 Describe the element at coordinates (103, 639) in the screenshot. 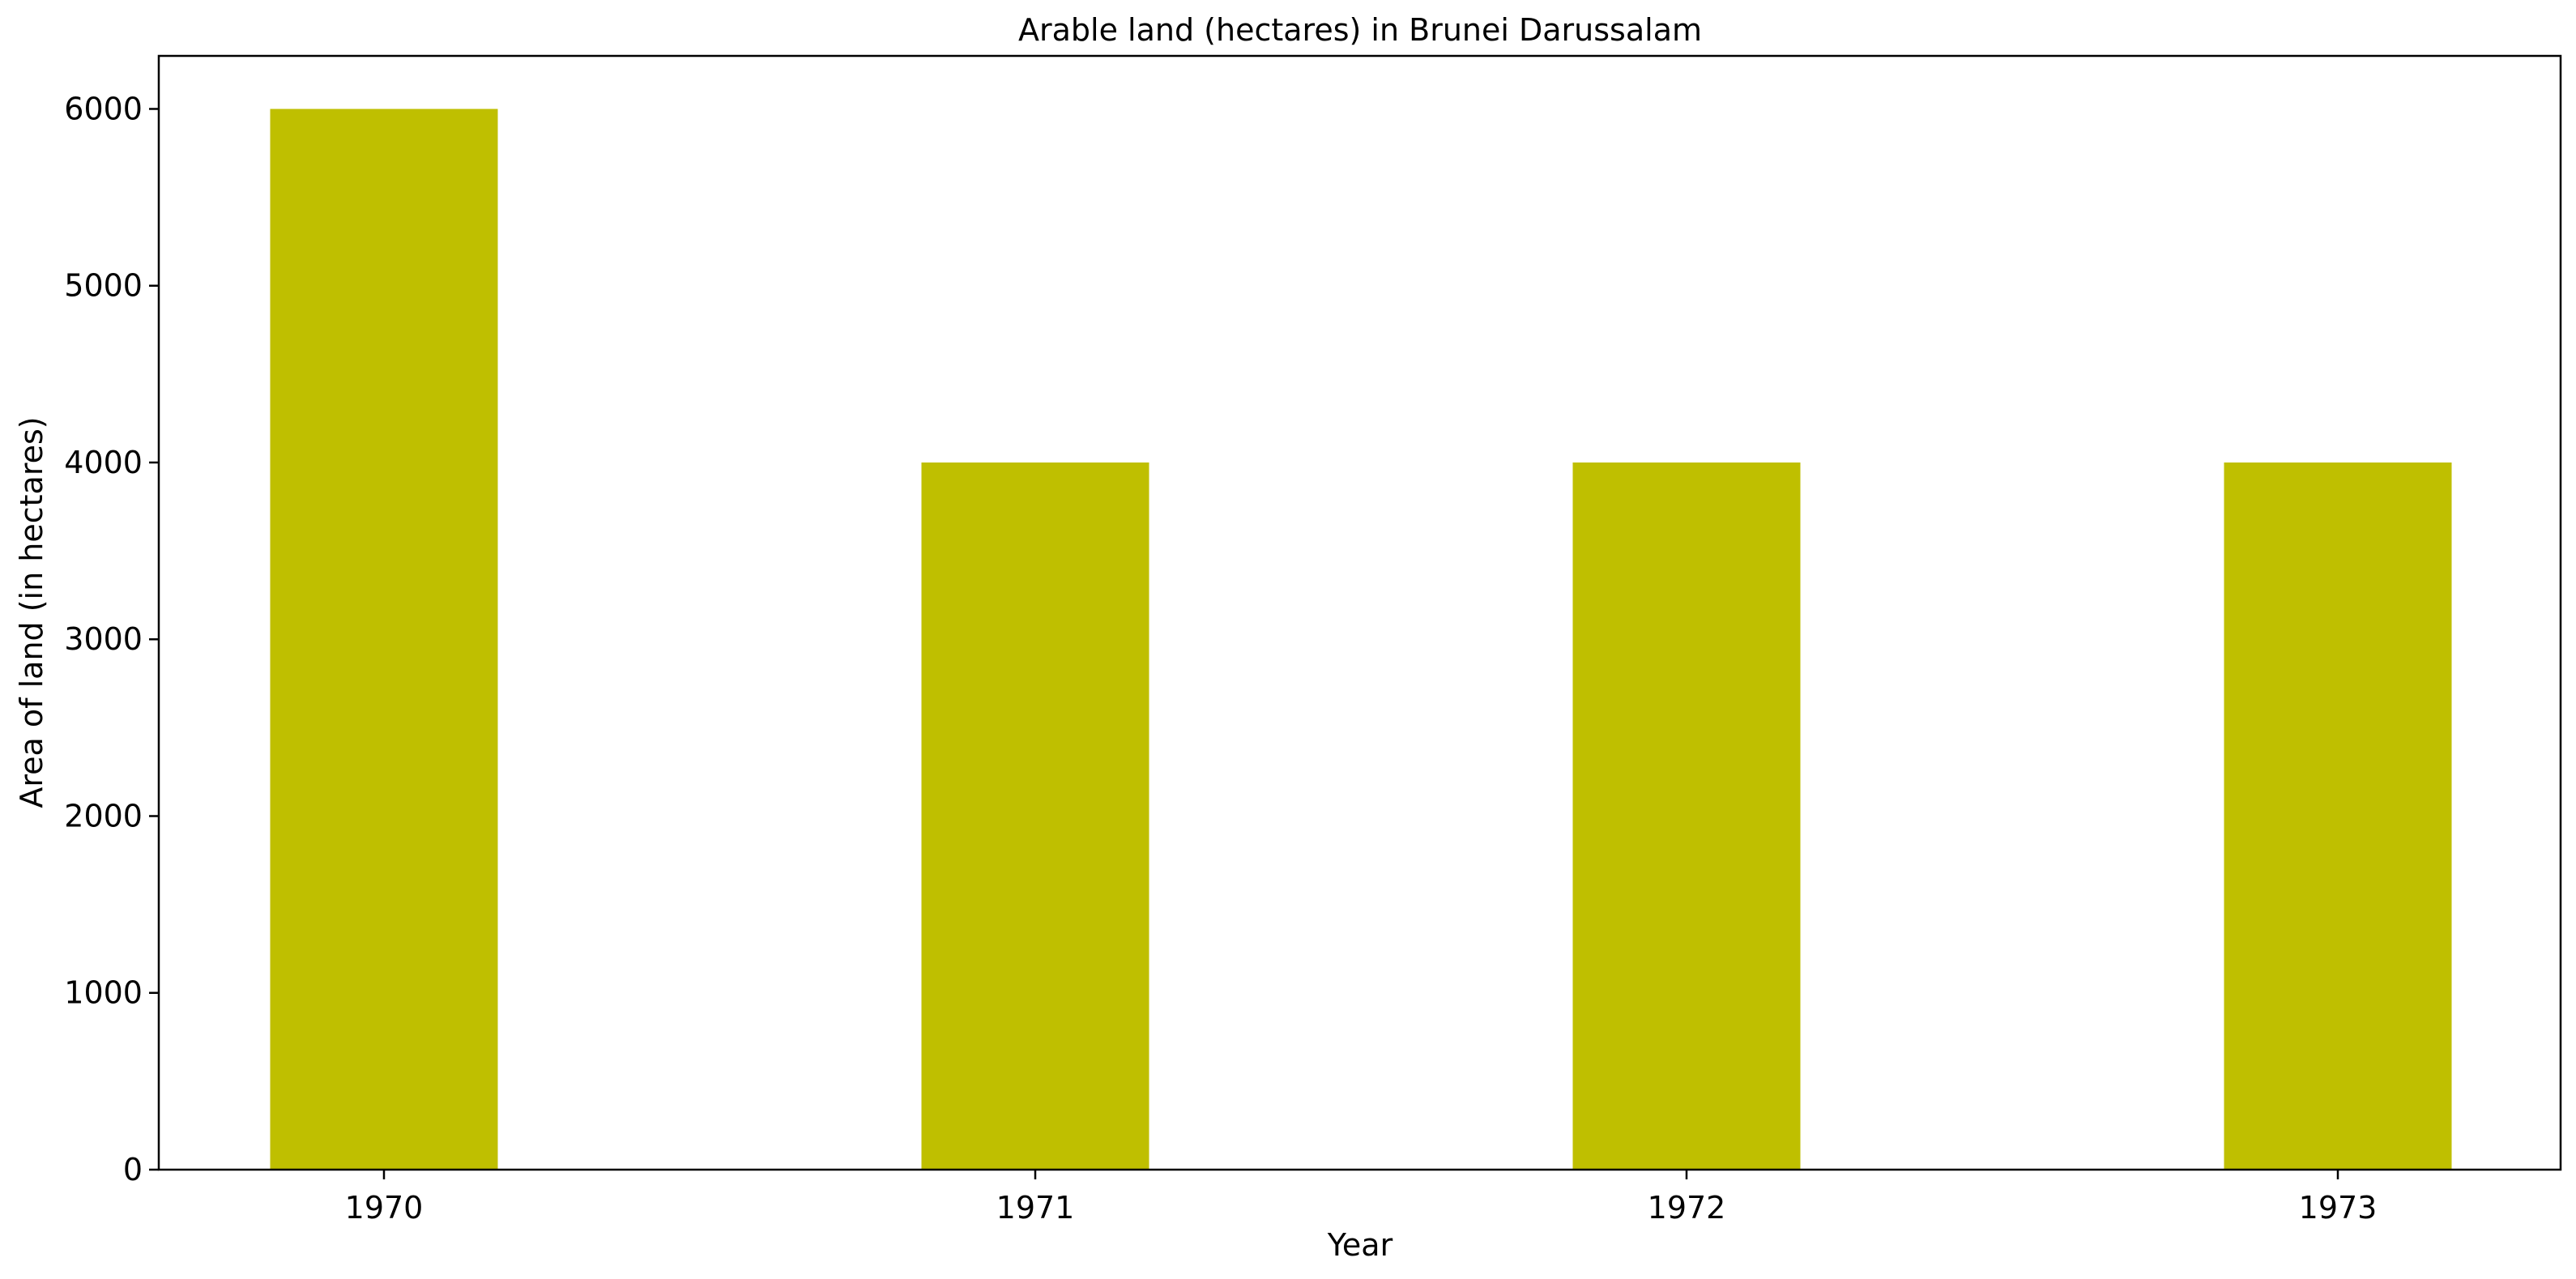

I see `y-tick-label: 3000` at that location.